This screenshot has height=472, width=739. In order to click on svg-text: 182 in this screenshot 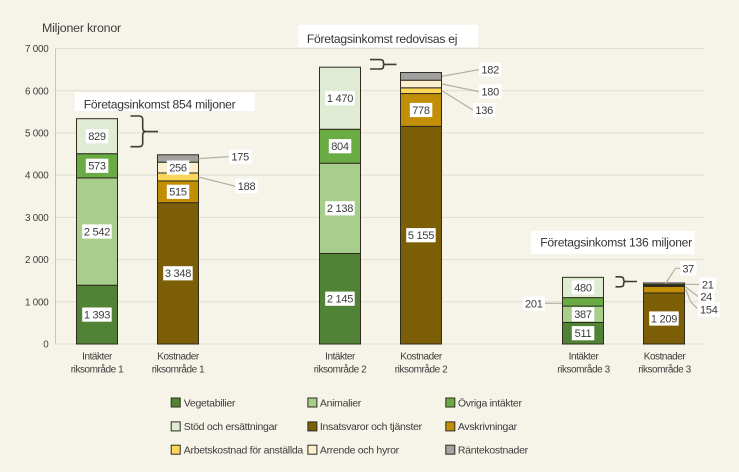, I will do `click(490, 71)`.